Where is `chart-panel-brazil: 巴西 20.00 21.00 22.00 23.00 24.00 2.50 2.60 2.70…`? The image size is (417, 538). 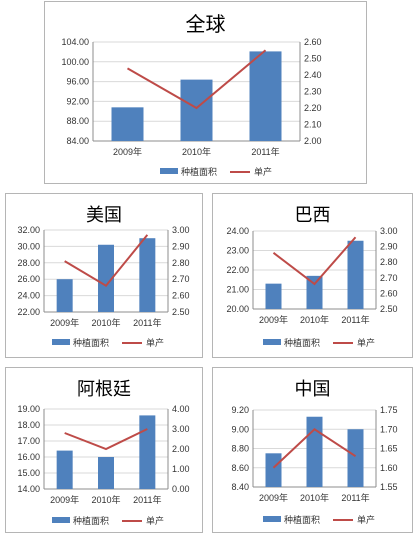 chart-panel-brazil: 巴西 20.00 21.00 22.00 23.00 24.00 2.50 2.60 2.70… is located at coordinates (312, 275).